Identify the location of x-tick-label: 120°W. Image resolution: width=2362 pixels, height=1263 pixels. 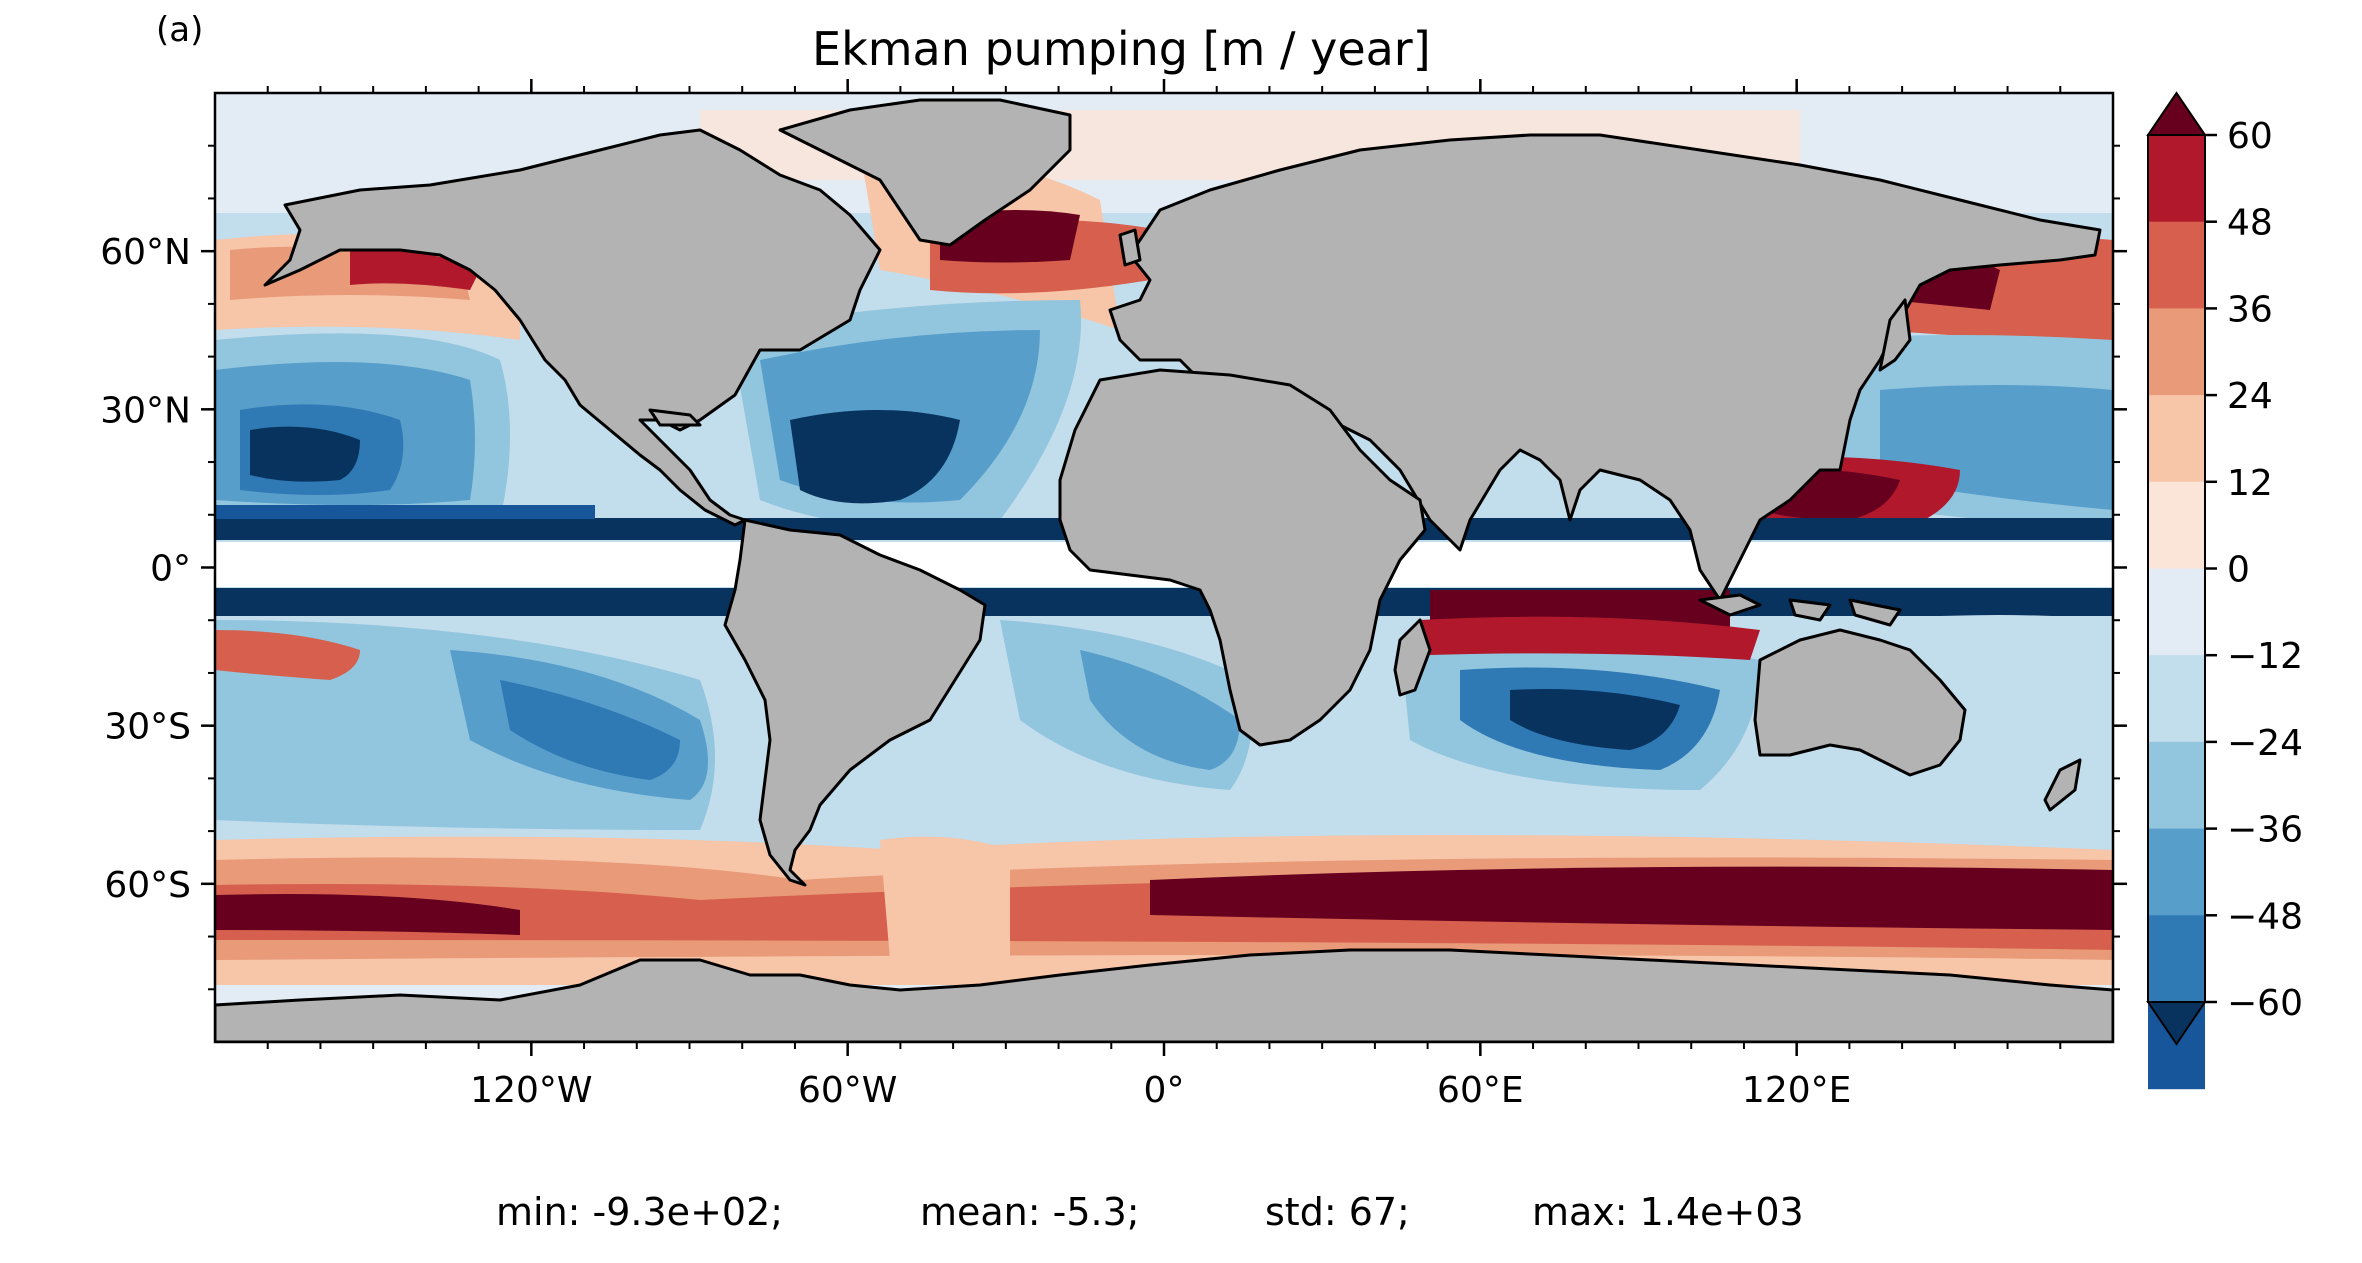
(531, 1090).